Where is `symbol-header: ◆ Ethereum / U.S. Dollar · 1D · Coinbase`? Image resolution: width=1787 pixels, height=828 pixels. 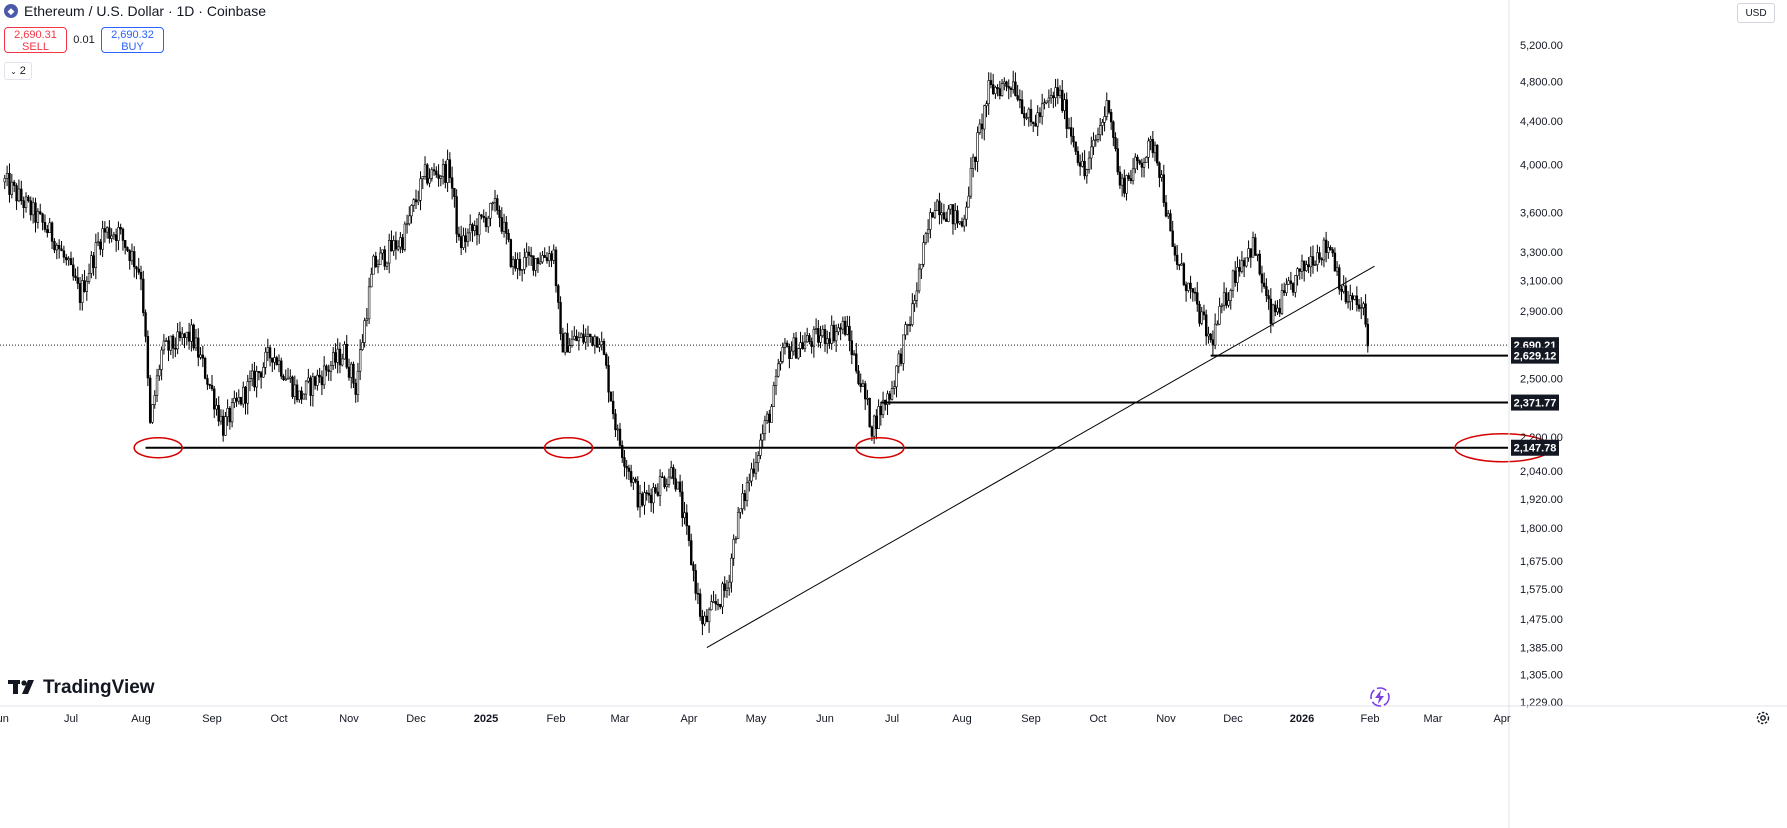 symbol-header: ◆ Ethereum / U.S. Dollar · 1D · Coinbase is located at coordinates (135, 11).